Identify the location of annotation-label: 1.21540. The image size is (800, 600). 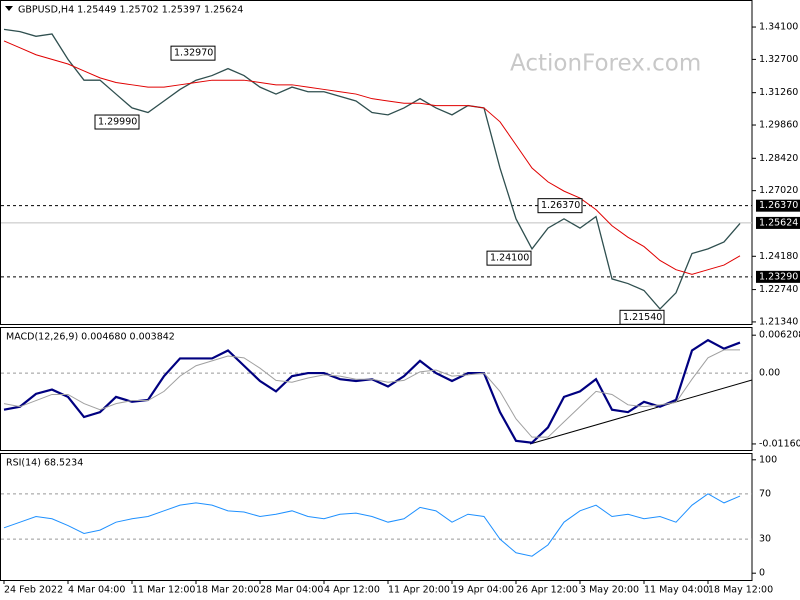
(642, 317).